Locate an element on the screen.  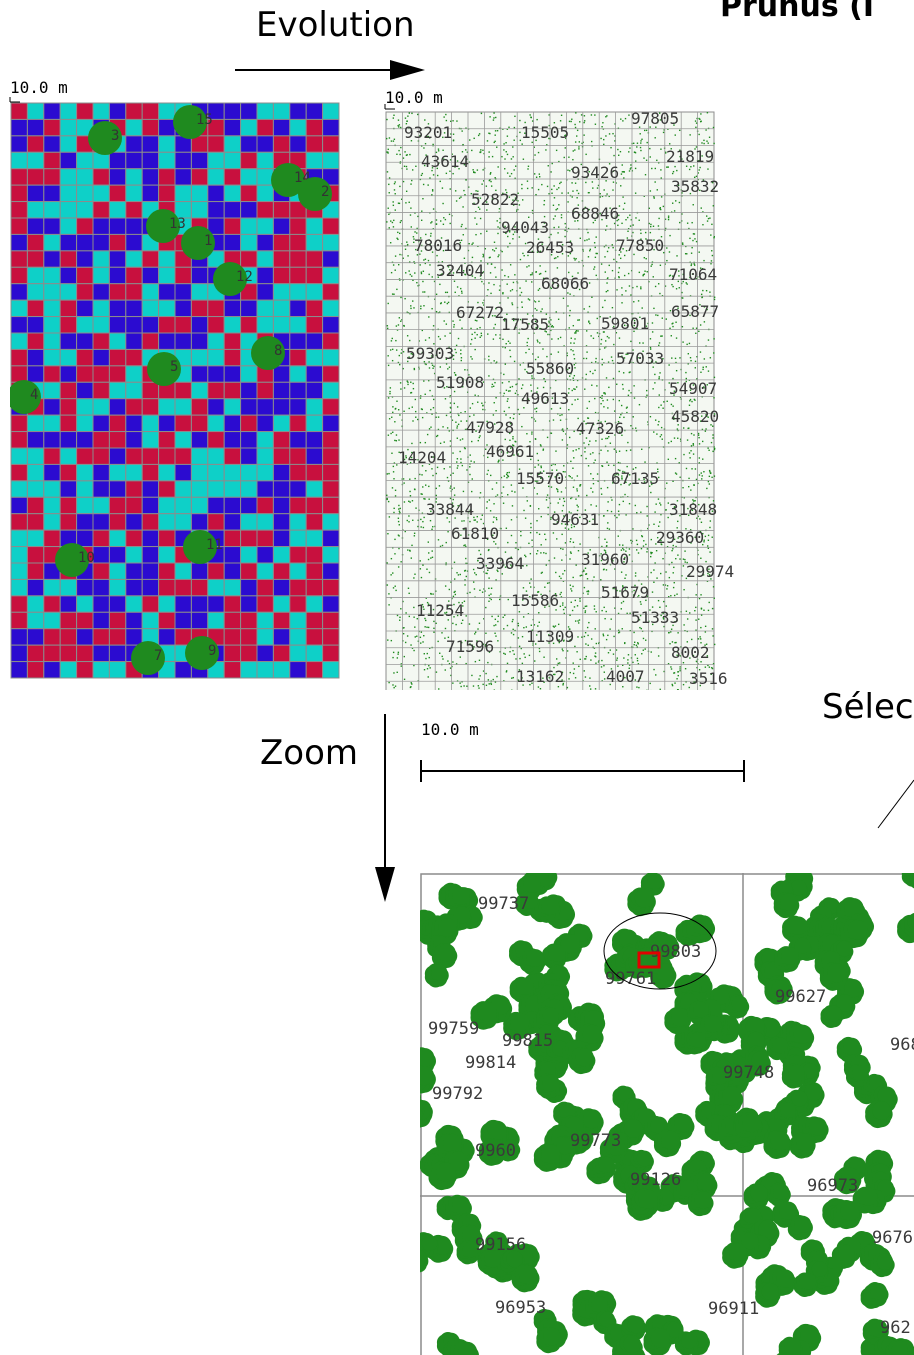
tree-number: 15 is located at coordinates (204, 120).